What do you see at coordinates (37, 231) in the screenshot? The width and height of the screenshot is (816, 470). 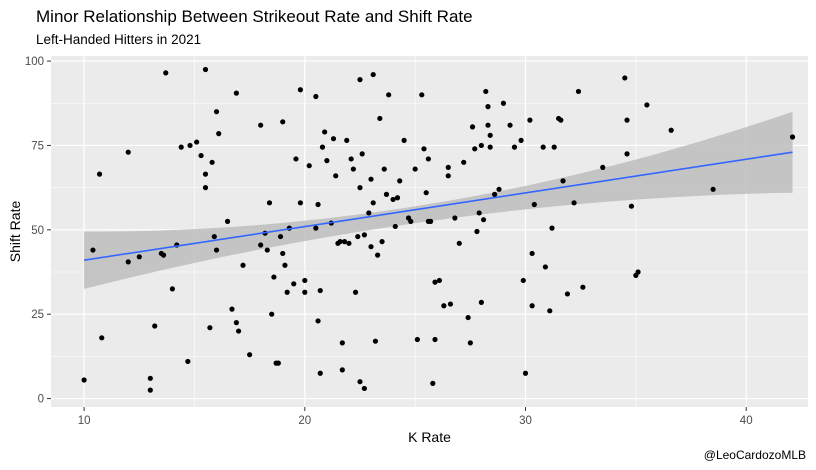 I see `y-tick-label: 50` at bounding box center [37, 231].